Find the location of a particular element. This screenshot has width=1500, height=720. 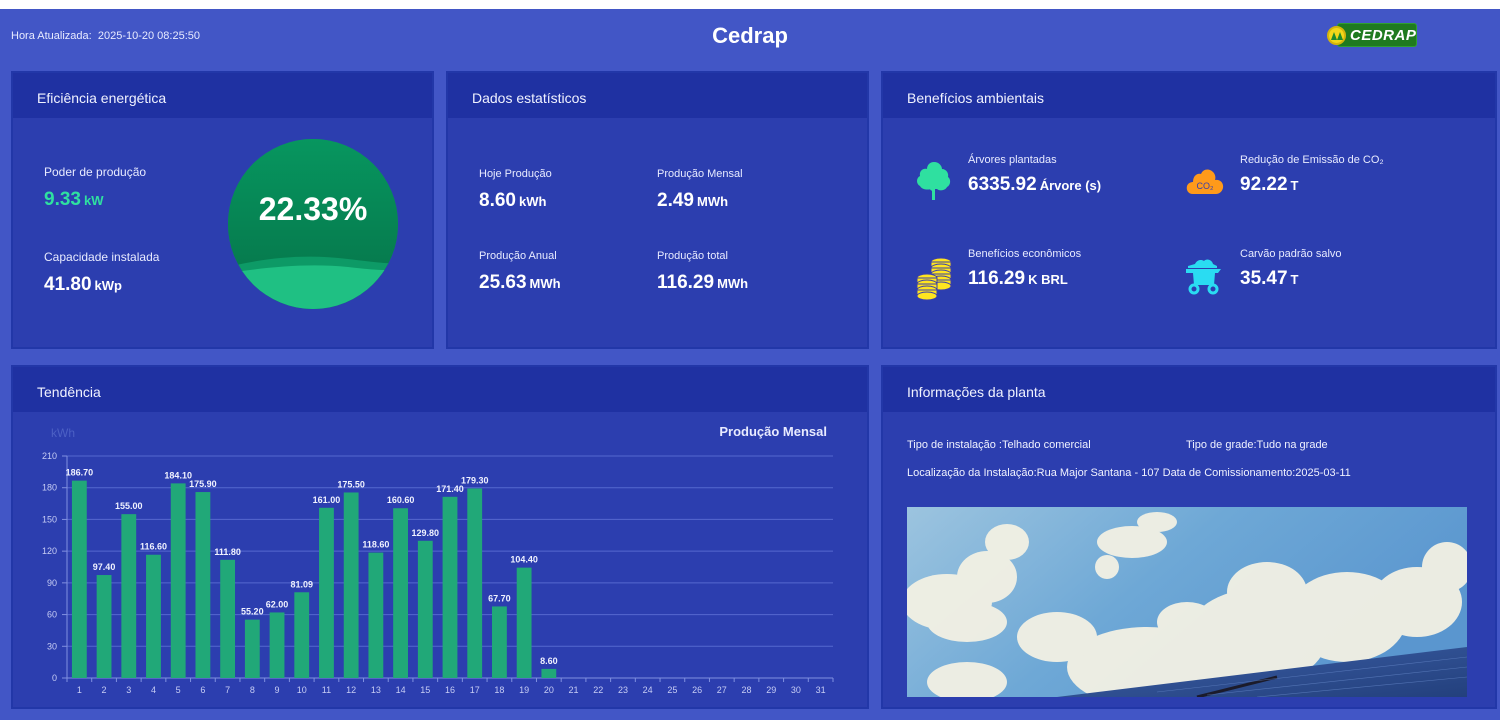

data-label: 97.40 is located at coordinates (104, 567).